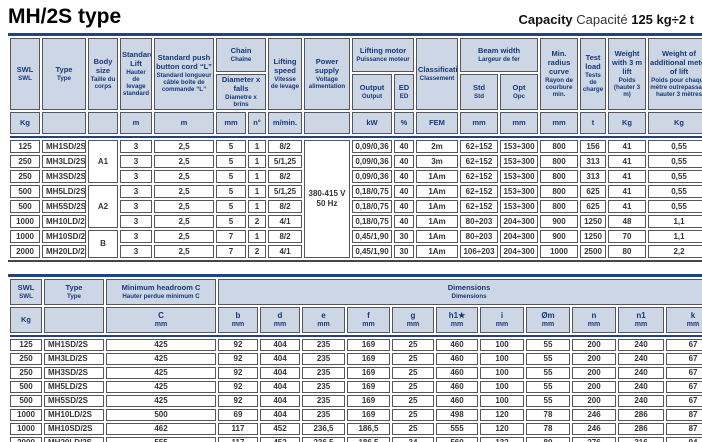 Image resolution: width=702 pixels, height=442 pixels. I want to click on dimension-cell: 78, so click(548, 428).